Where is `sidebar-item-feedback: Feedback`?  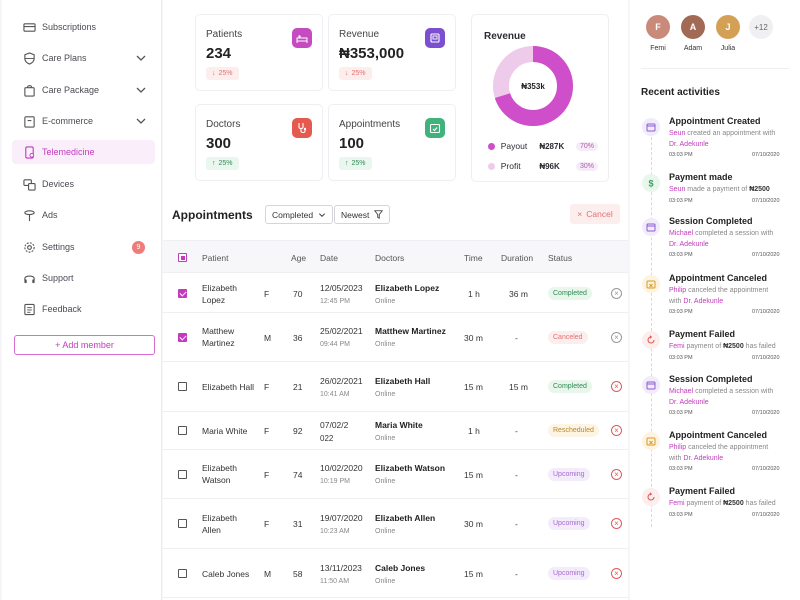 sidebar-item-feedback: Feedback is located at coordinates (83, 309).